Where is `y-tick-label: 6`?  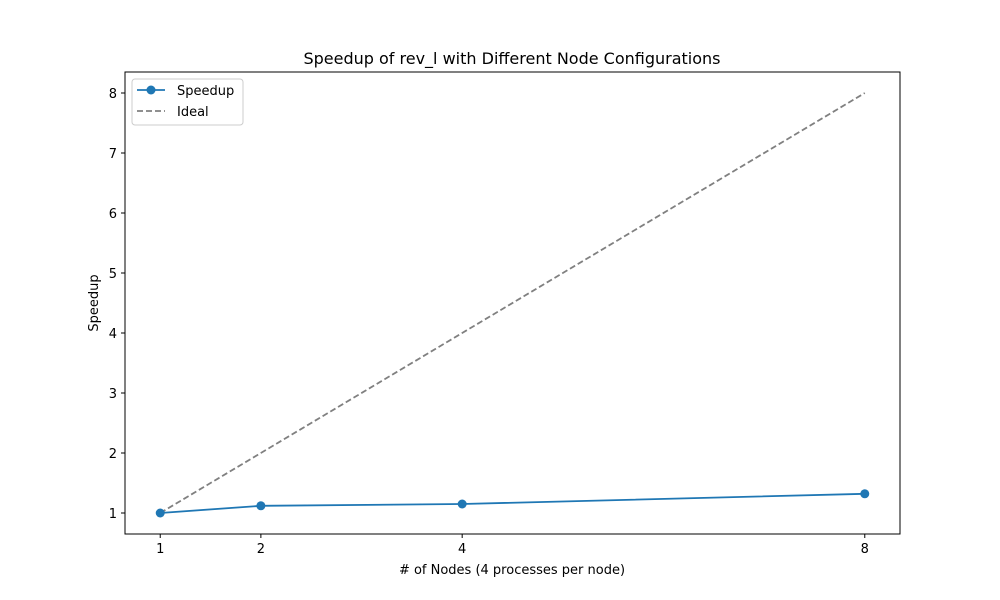
y-tick-label: 6 is located at coordinates (113, 214).